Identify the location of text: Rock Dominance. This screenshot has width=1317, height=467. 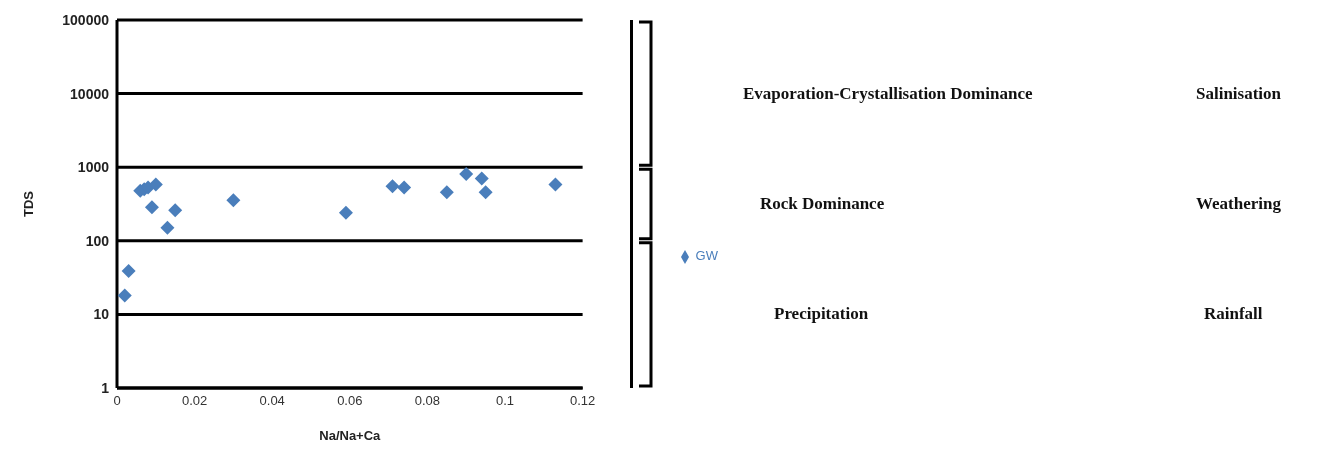
(822, 204).